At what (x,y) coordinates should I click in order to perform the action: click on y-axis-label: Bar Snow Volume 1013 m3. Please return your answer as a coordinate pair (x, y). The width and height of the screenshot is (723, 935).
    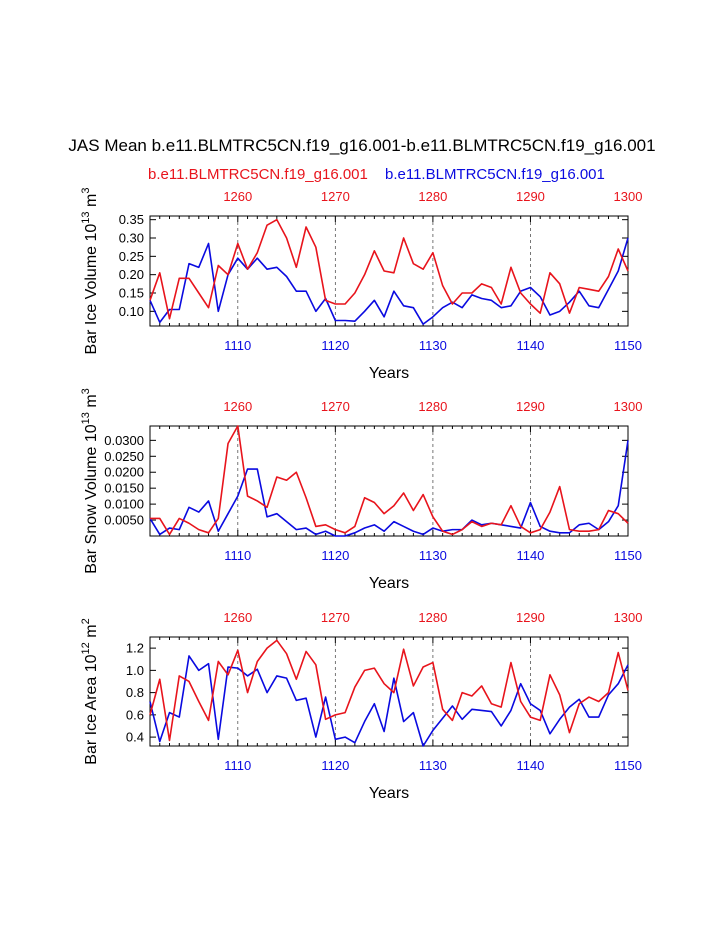
    Looking at the image, I should click on (90, 481).